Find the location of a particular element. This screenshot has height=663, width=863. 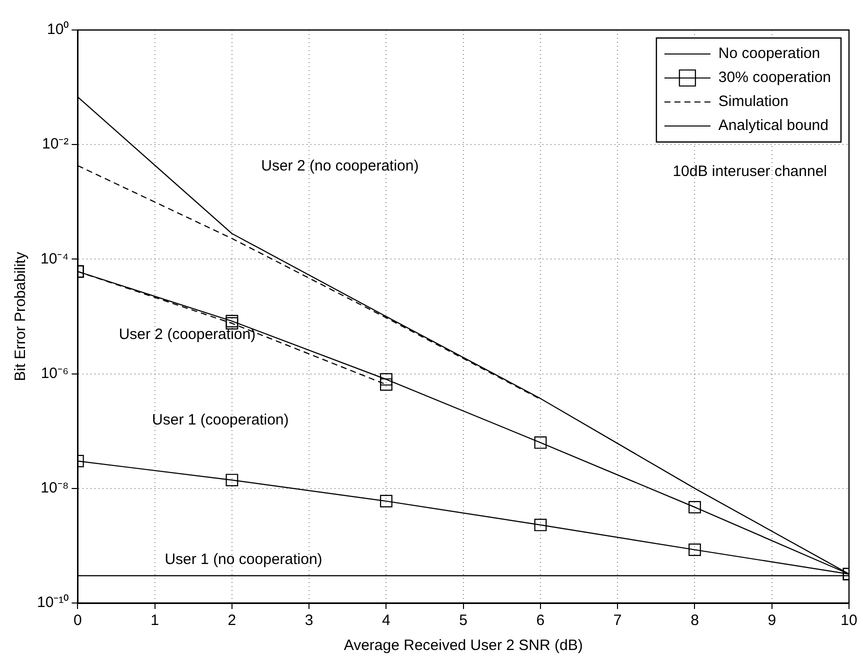

y-tick-label: 10⁻⁴ is located at coordinates (54, 259).